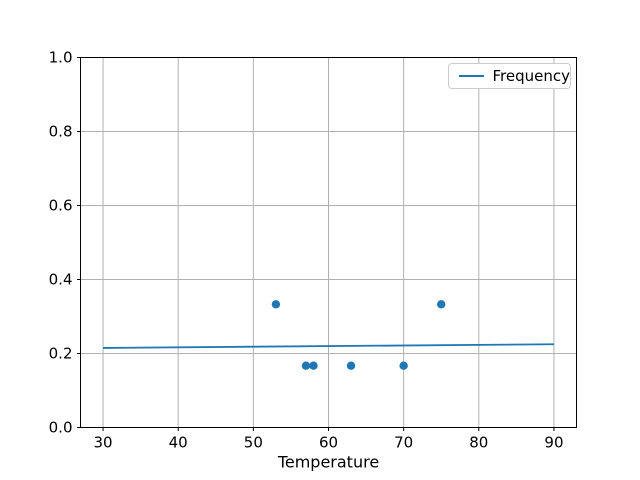 This screenshot has width=640, height=480. Describe the element at coordinates (61, 132) in the screenshot. I see `y-tick-label: 0.8` at that location.